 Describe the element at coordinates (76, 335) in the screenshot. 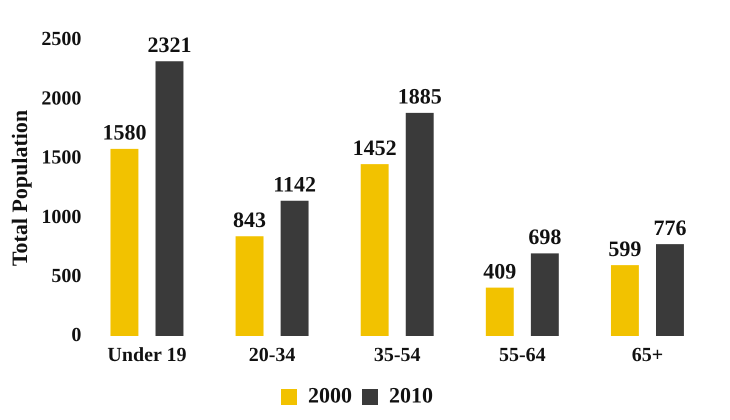

I see `y-tick-label: 0` at that location.